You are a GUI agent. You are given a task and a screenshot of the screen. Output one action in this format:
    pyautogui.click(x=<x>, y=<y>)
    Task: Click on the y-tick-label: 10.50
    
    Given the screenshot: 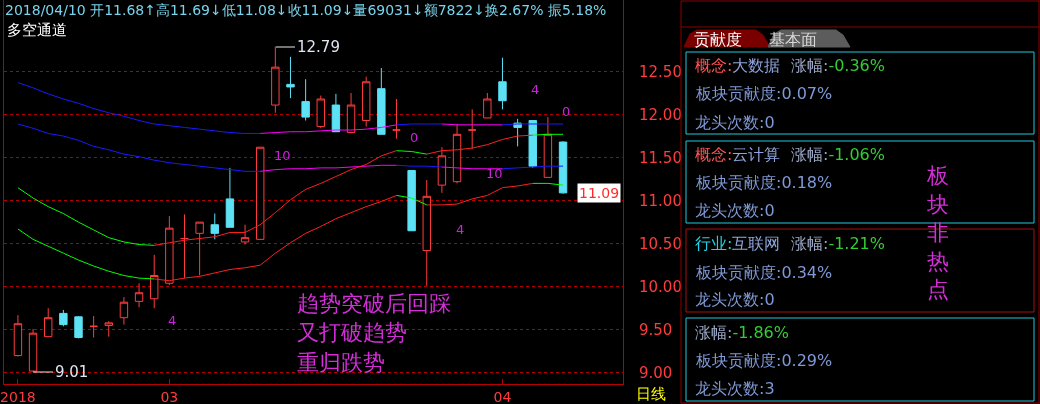 What is the action you would take?
    pyautogui.click(x=660, y=243)
    